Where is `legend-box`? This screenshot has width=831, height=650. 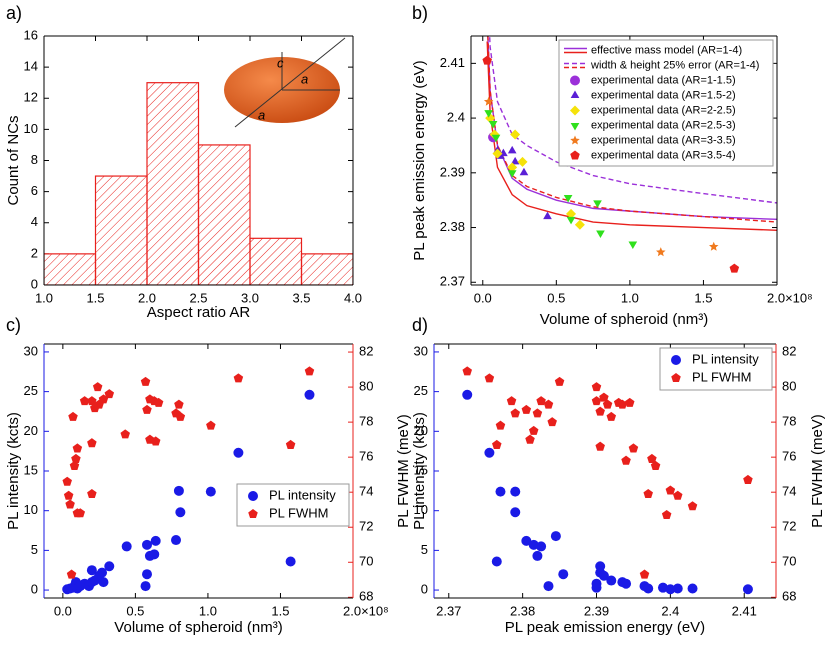
legend-box is located at coordinates (716, 369).